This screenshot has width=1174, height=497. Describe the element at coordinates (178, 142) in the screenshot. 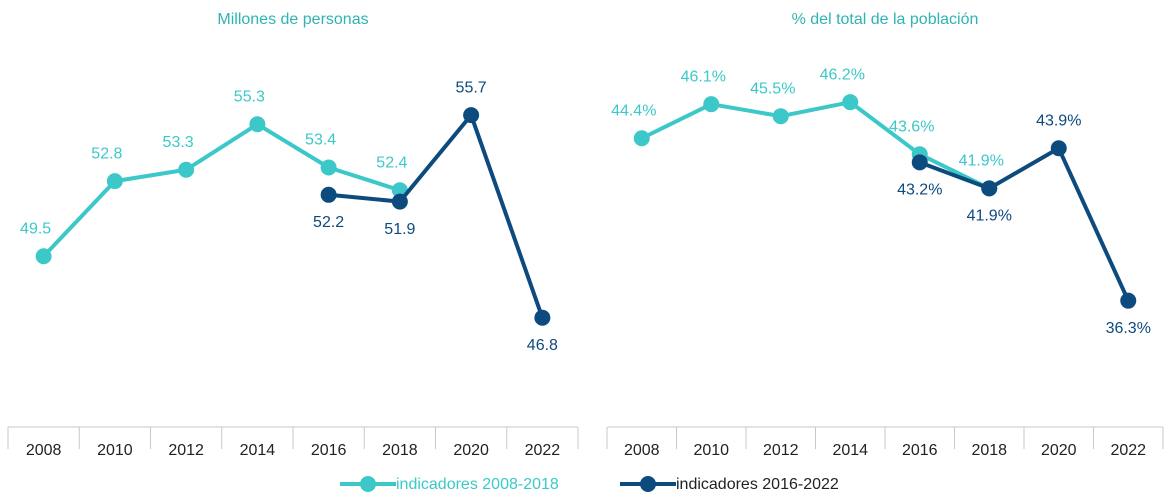

I see `data-label: 53.3` at that location.